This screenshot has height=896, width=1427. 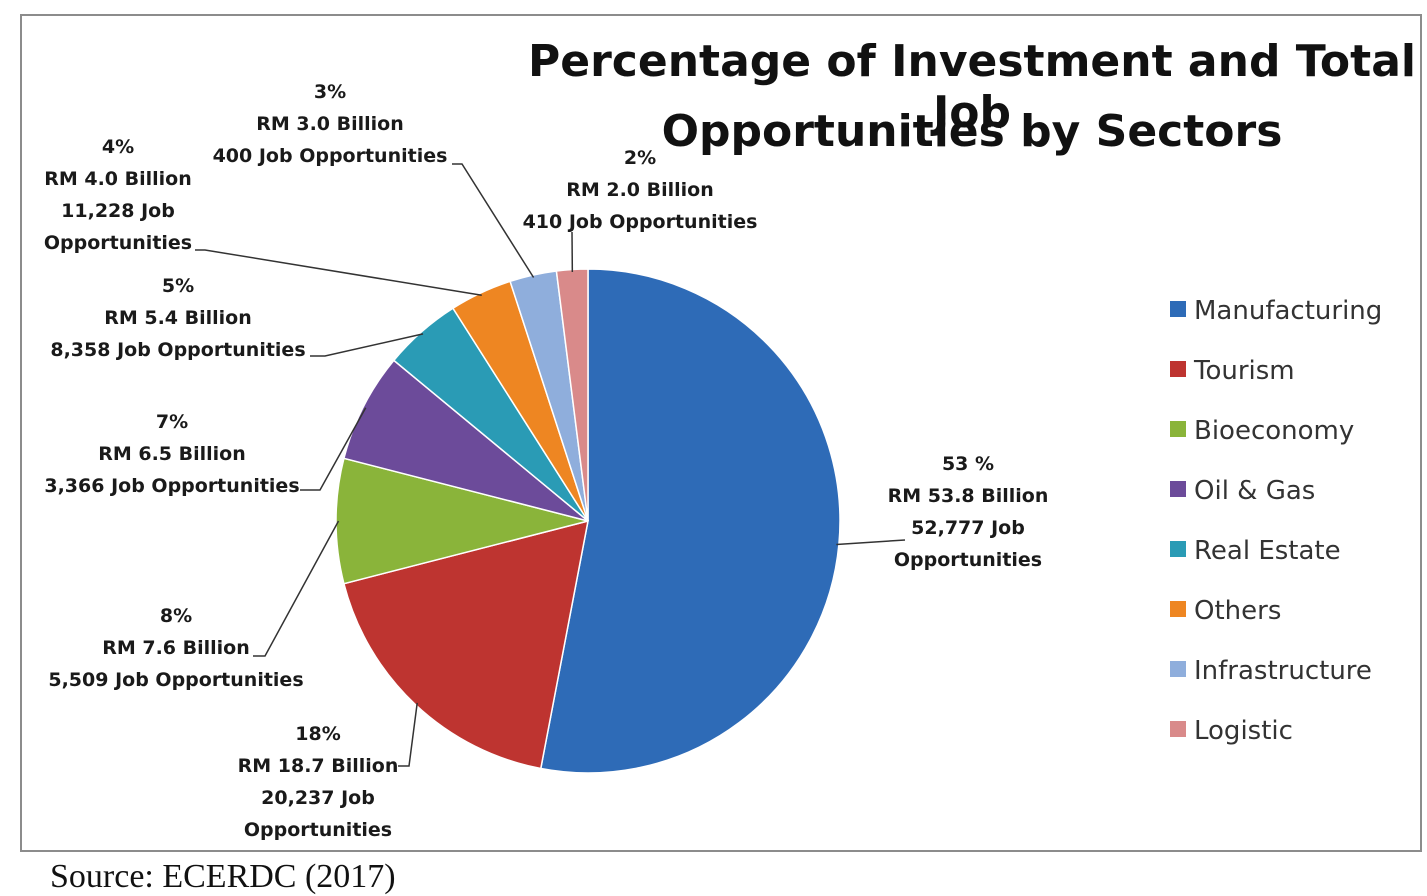 I want to click on legend-swatch-others, so click(x=1178, y=609).